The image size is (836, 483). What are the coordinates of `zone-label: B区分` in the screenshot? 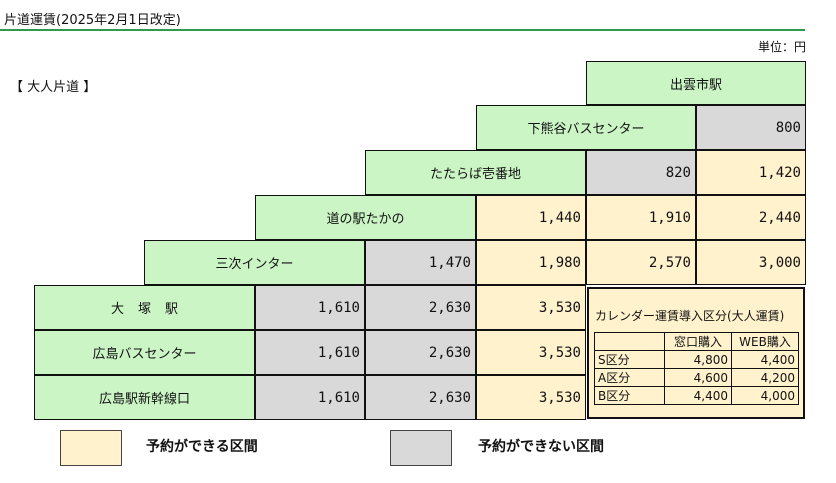 It's located at (629, 395).